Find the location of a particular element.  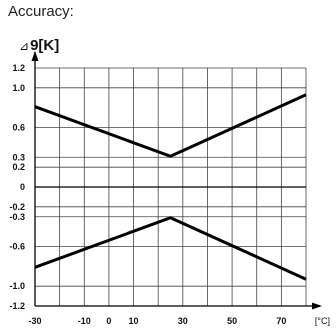

y-axis-arrow is located at coordinates (35, 56).